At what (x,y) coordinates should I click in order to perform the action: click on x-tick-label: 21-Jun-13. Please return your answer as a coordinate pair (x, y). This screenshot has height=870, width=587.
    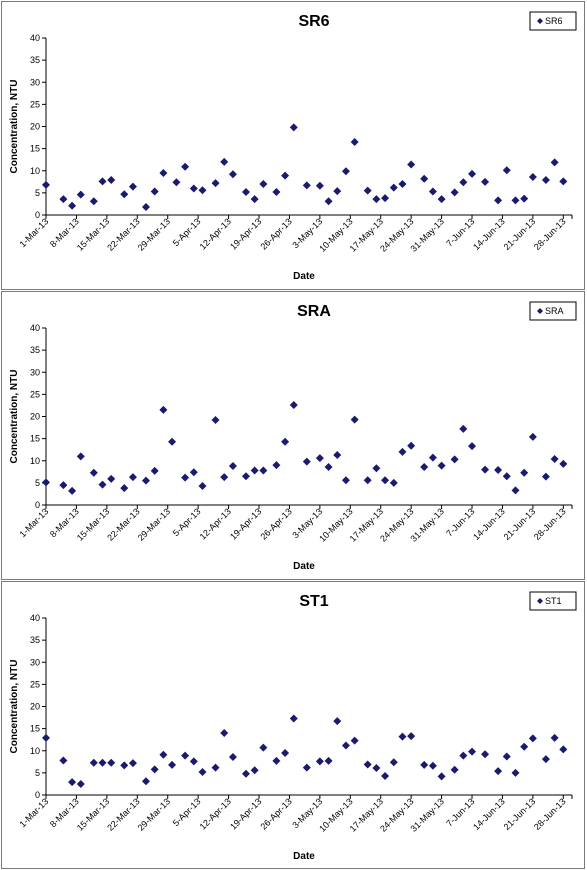
    Looking at the image, I should click on (520, 234).